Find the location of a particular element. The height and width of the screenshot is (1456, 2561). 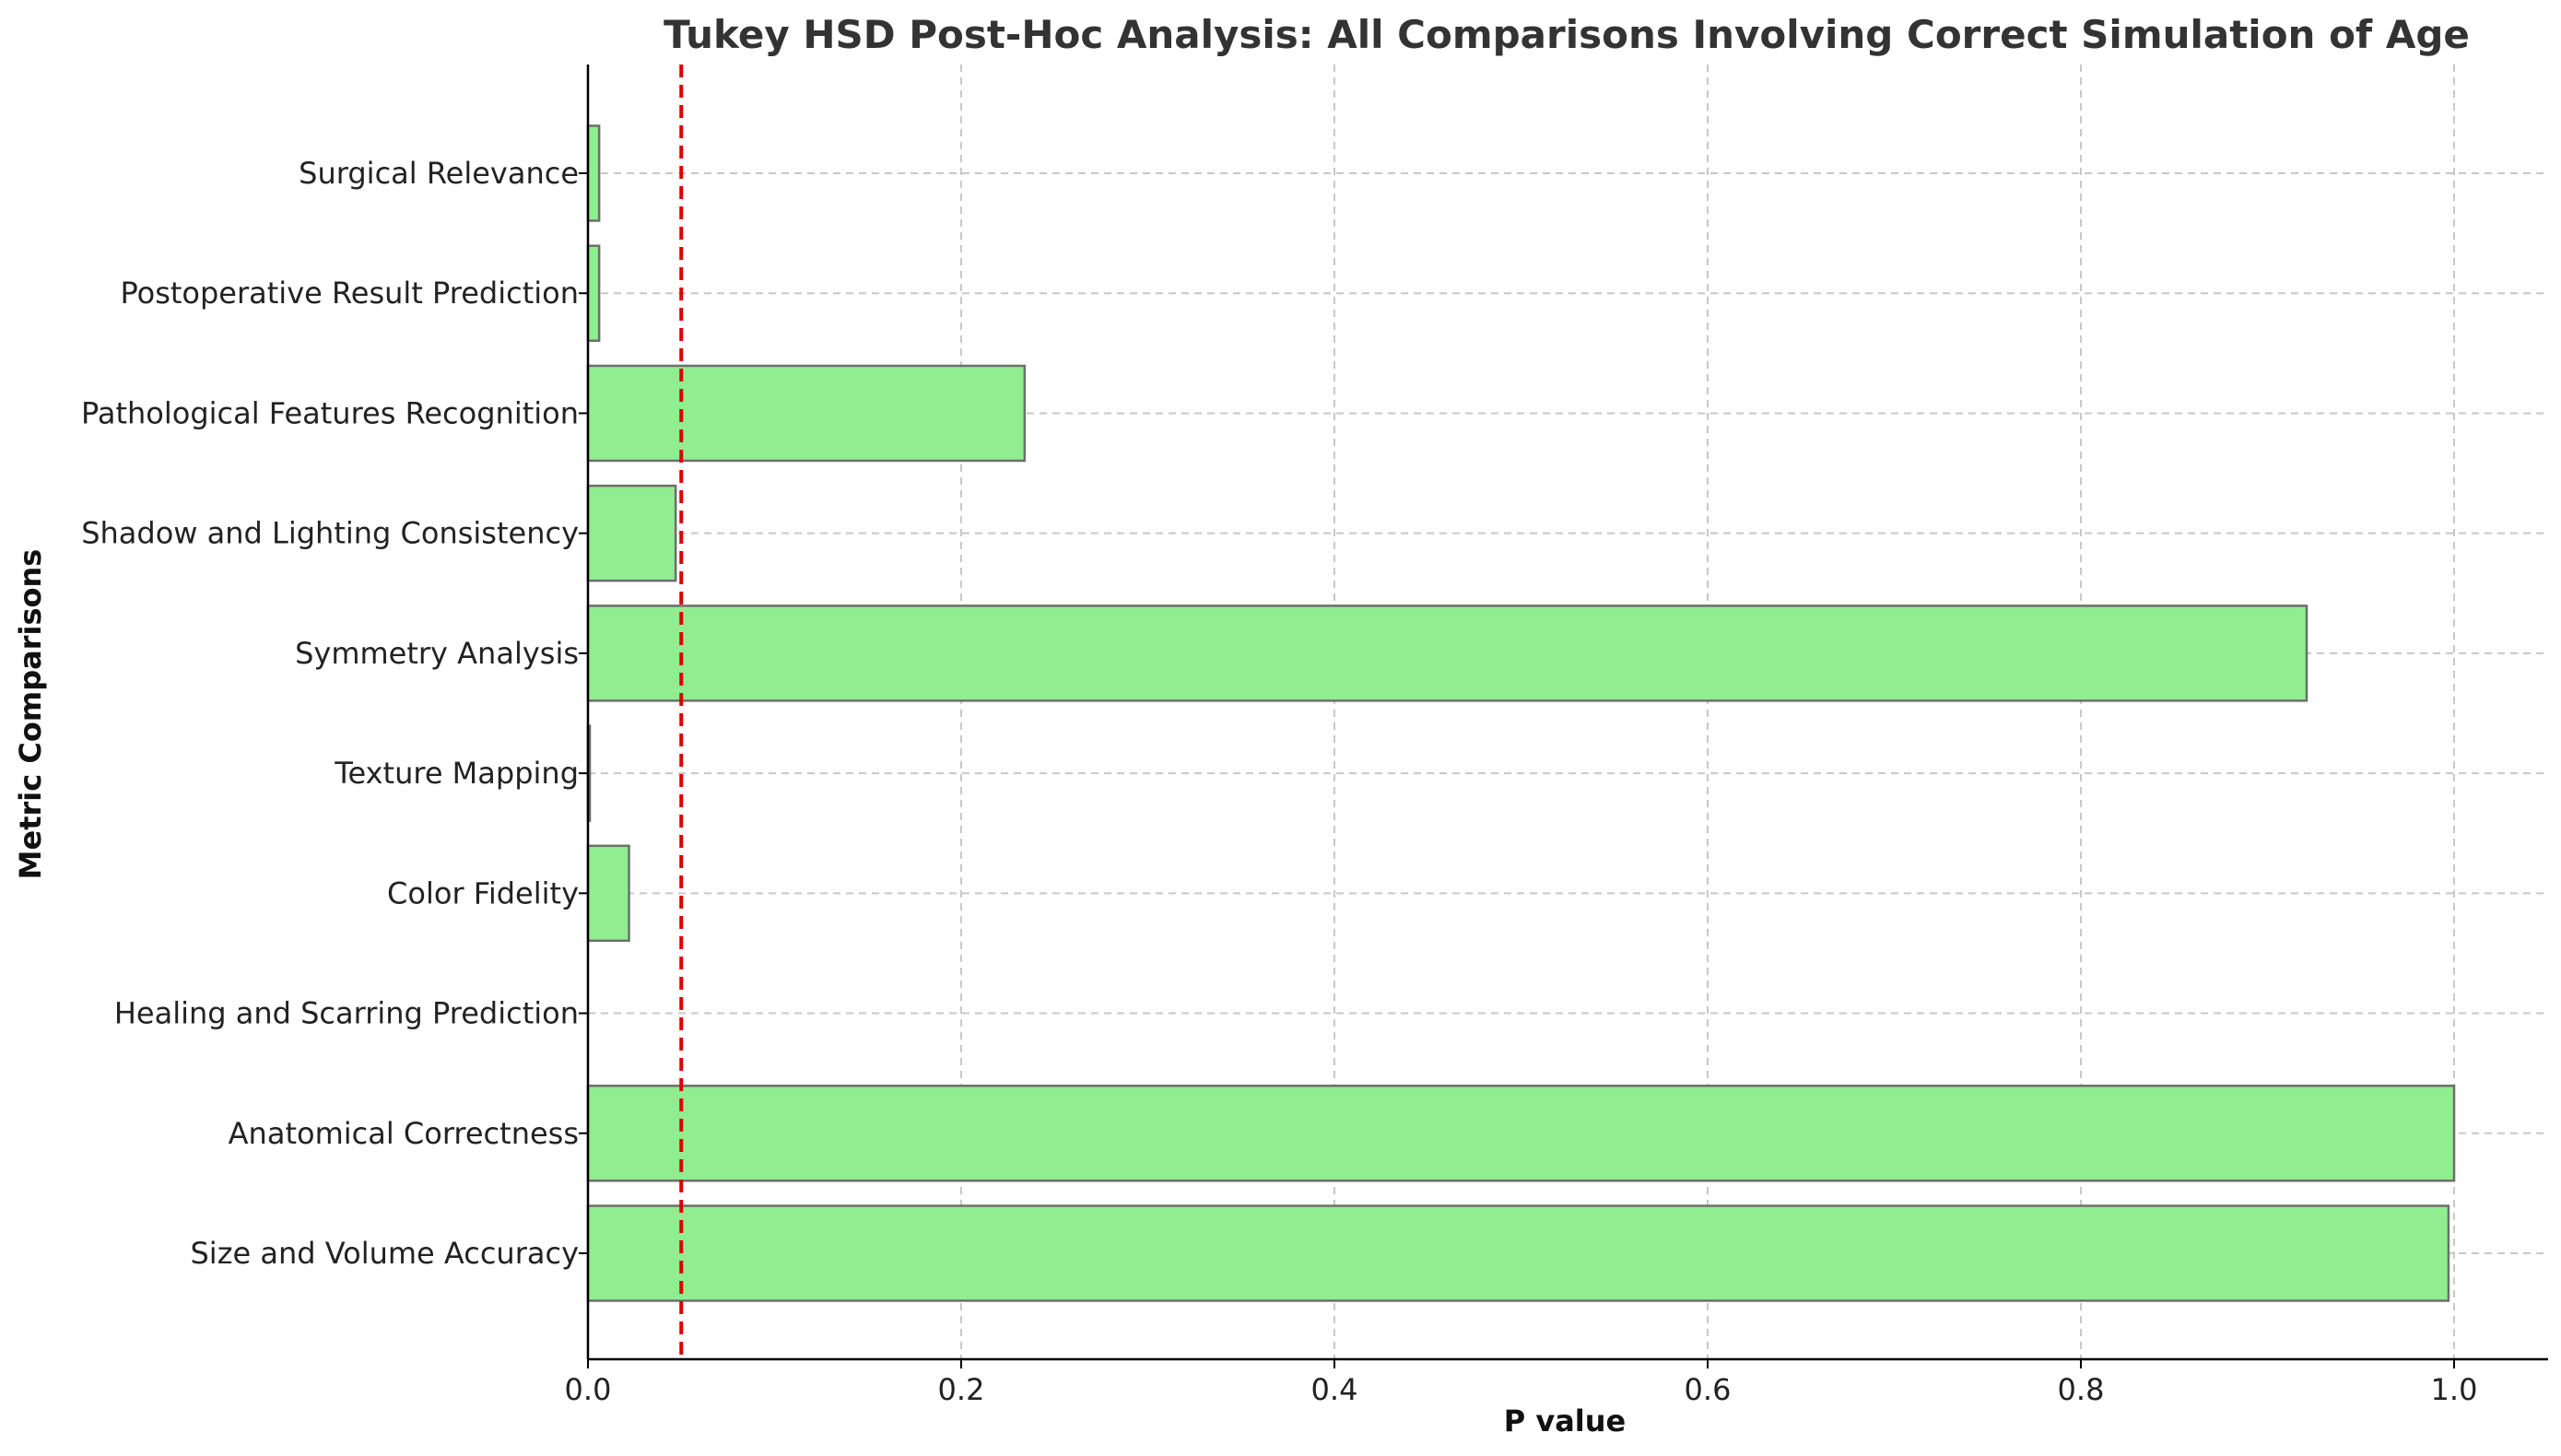

x-tick-label: 0.8 is located at coordinates (2082, 1389).